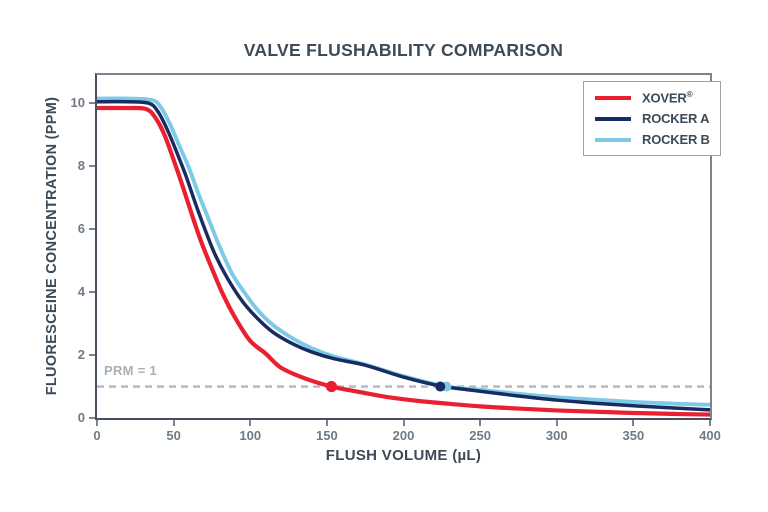  Describe the element at coordinates (81, 292) in the screenshot. I see `y-tick-label: 4` at that location.